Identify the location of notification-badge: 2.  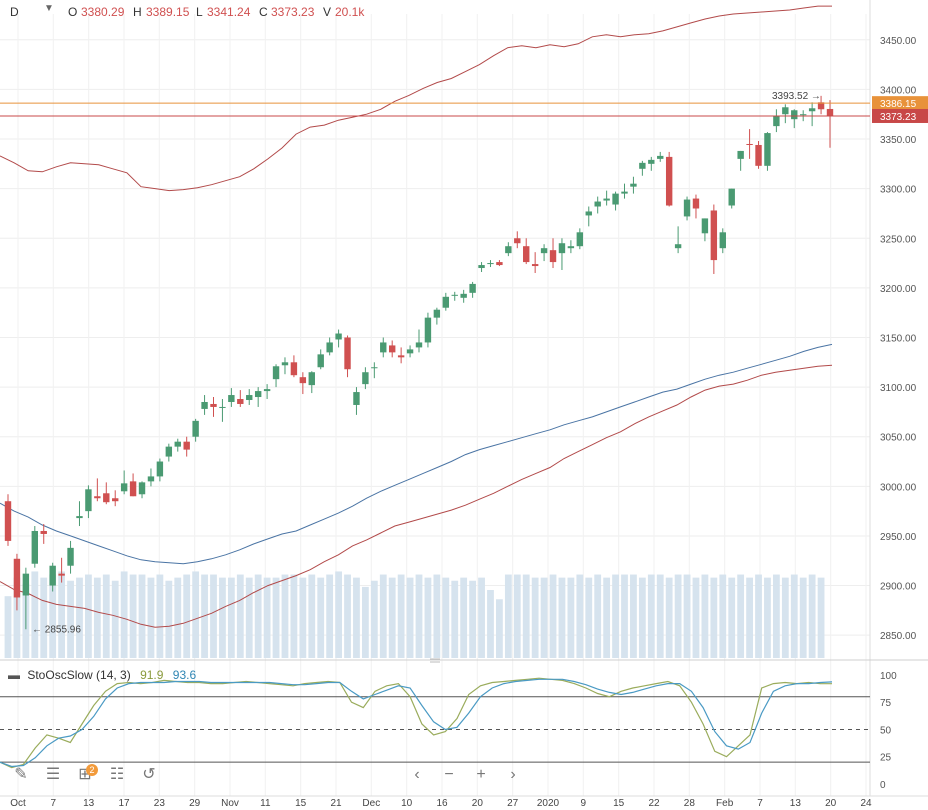
(92, 770).